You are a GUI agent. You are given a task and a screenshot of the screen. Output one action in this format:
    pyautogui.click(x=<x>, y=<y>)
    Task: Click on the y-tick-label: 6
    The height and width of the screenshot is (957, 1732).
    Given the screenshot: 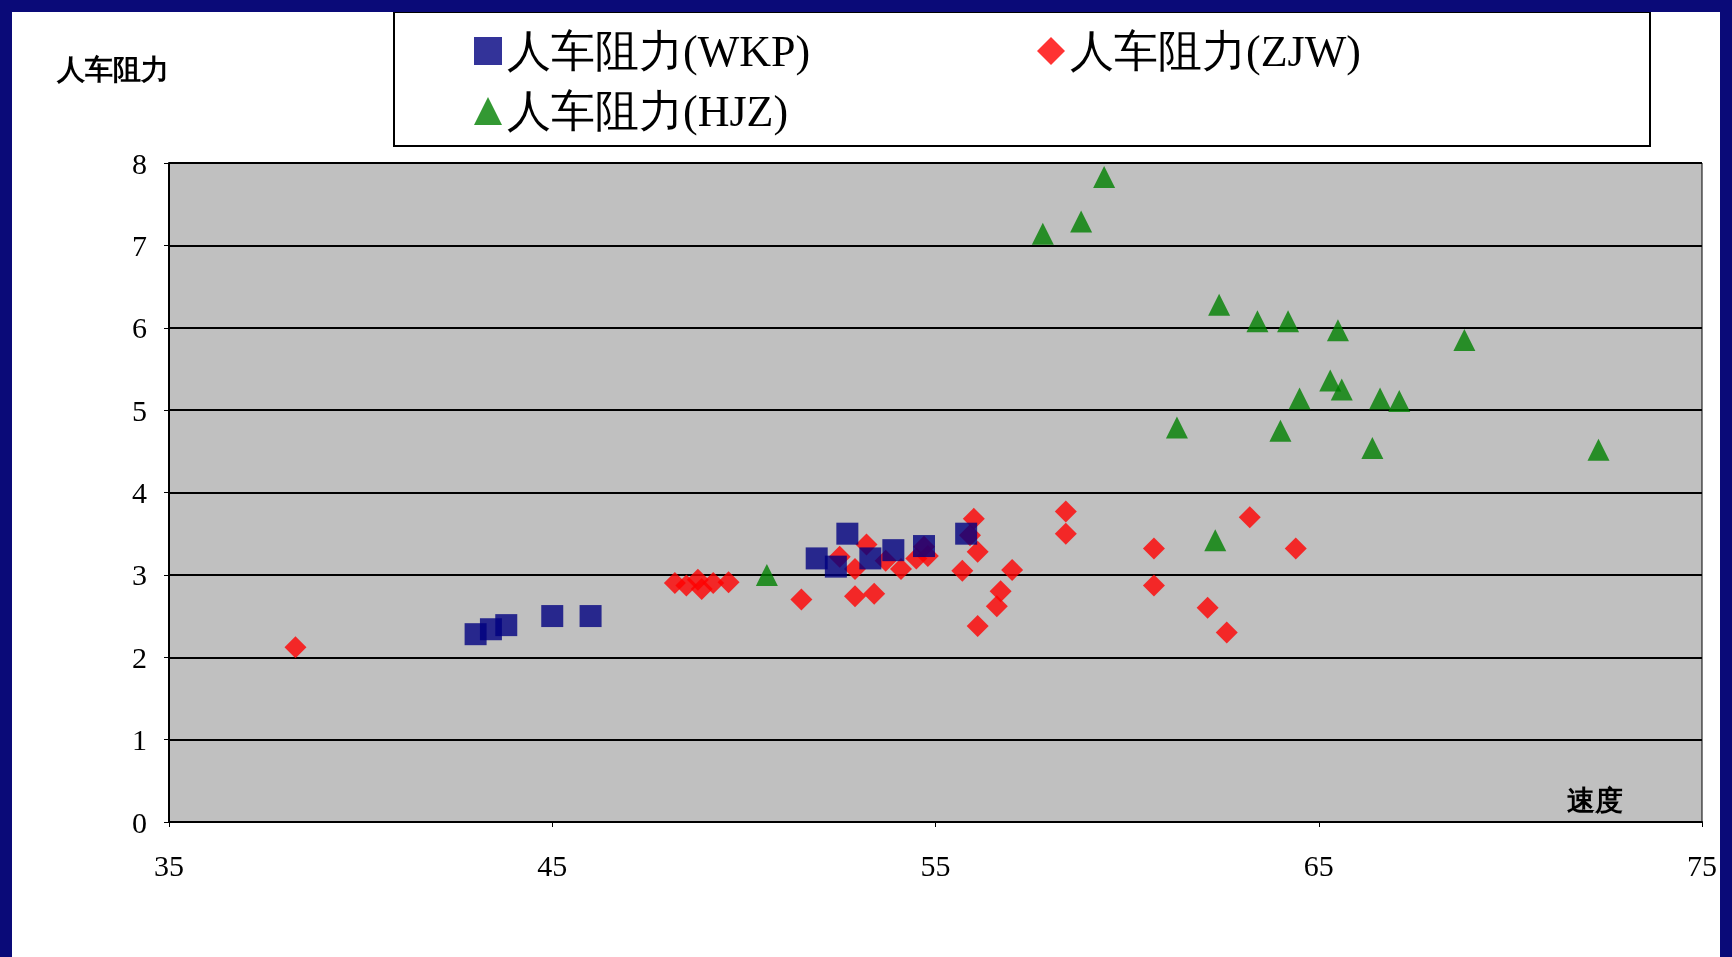 What is the action you would take?
    pyautogui.click(x=139, y=328)
    